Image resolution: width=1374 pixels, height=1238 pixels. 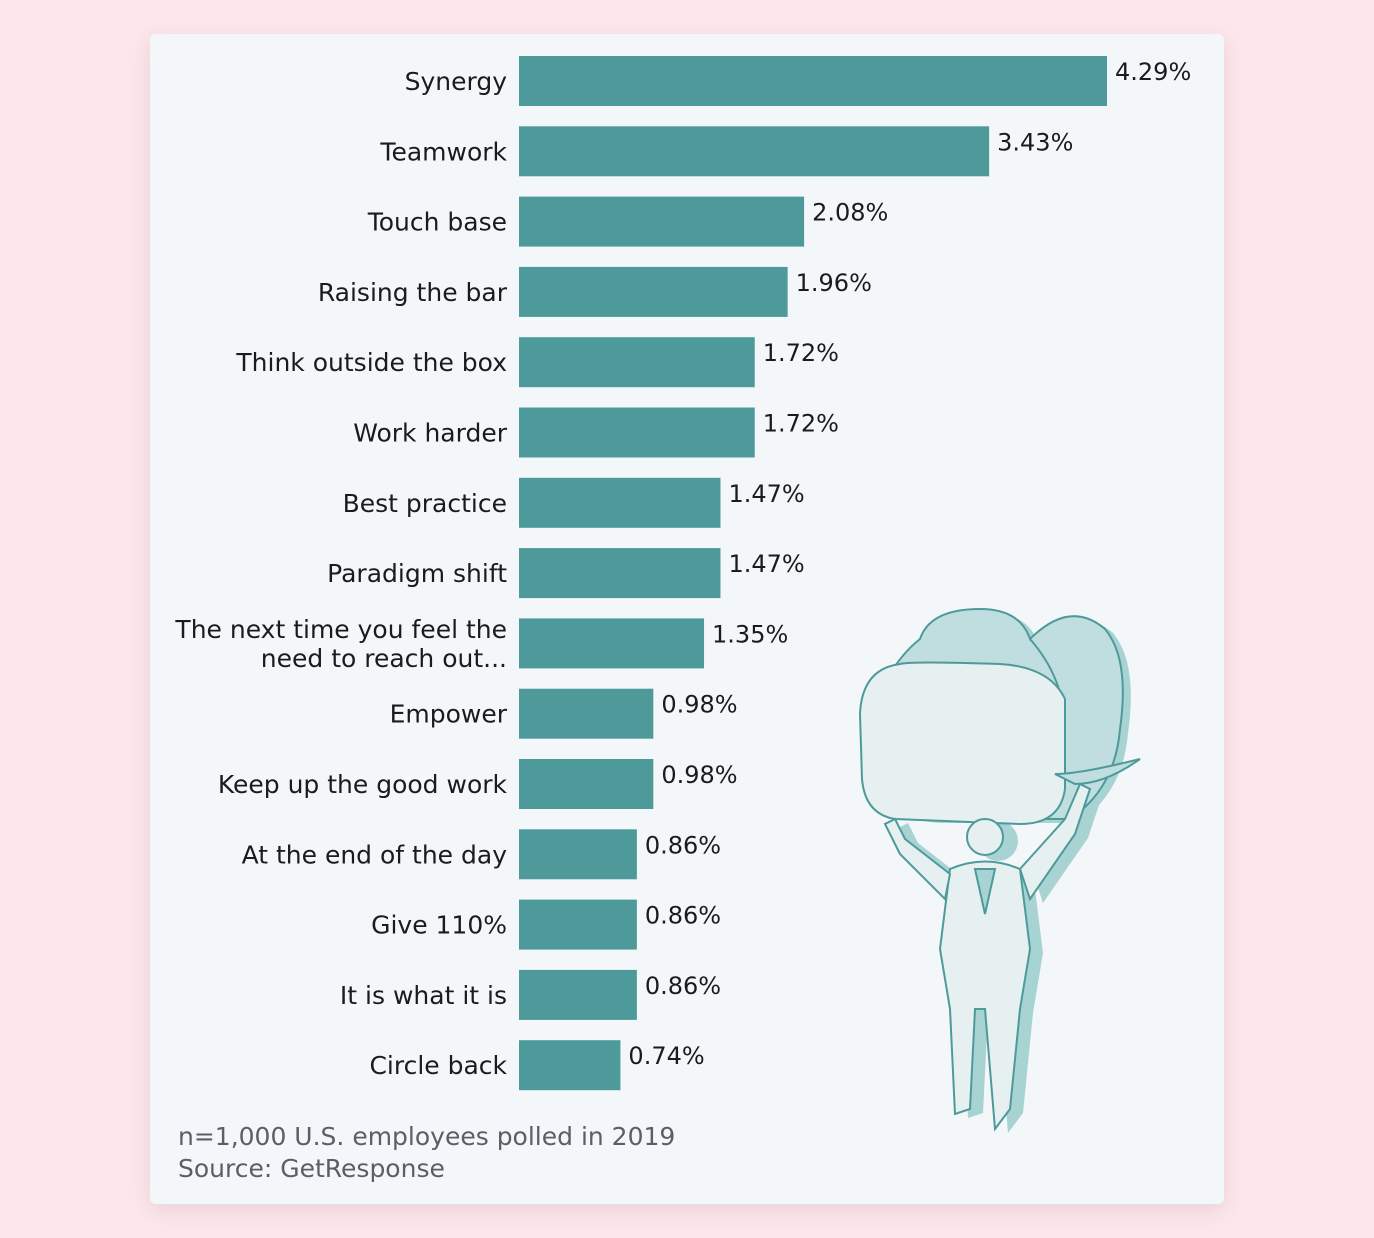 I want to click on category-label: Touch base, so click(x=437, y=222).